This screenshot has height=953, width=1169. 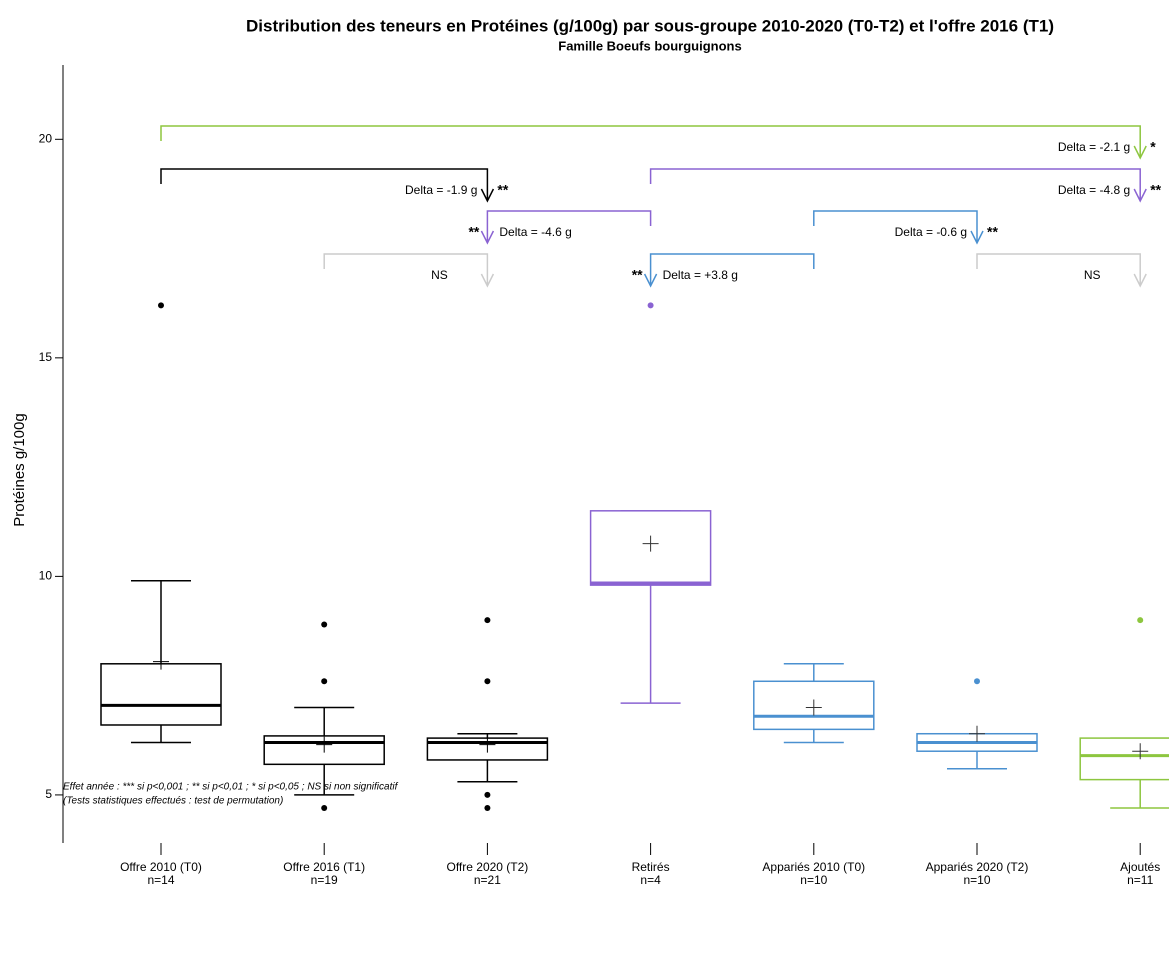 I want to click on x-tick-label: Appariés 2020 (T2), so click(x=977, y=867).